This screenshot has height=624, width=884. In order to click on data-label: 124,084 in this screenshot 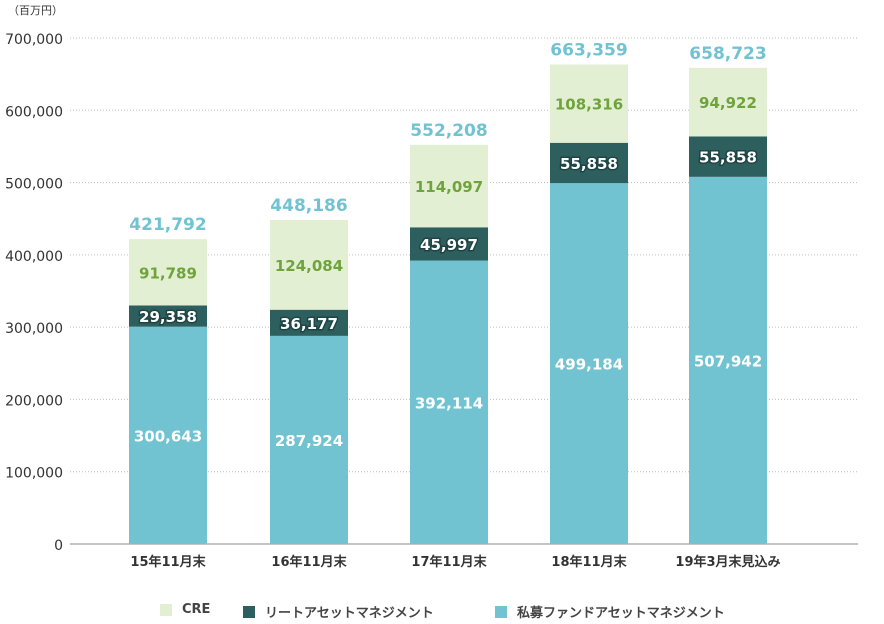, I will do `click(309, 266)`.